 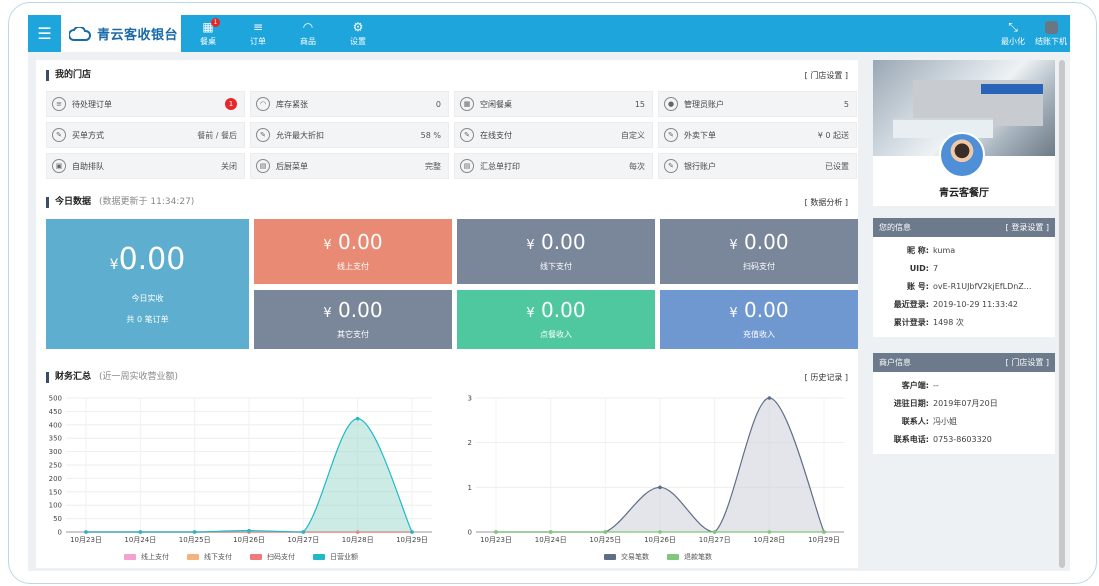 I want to click on store-cell: ✎ 银行账户 已设置, so click(x=757, y=166).